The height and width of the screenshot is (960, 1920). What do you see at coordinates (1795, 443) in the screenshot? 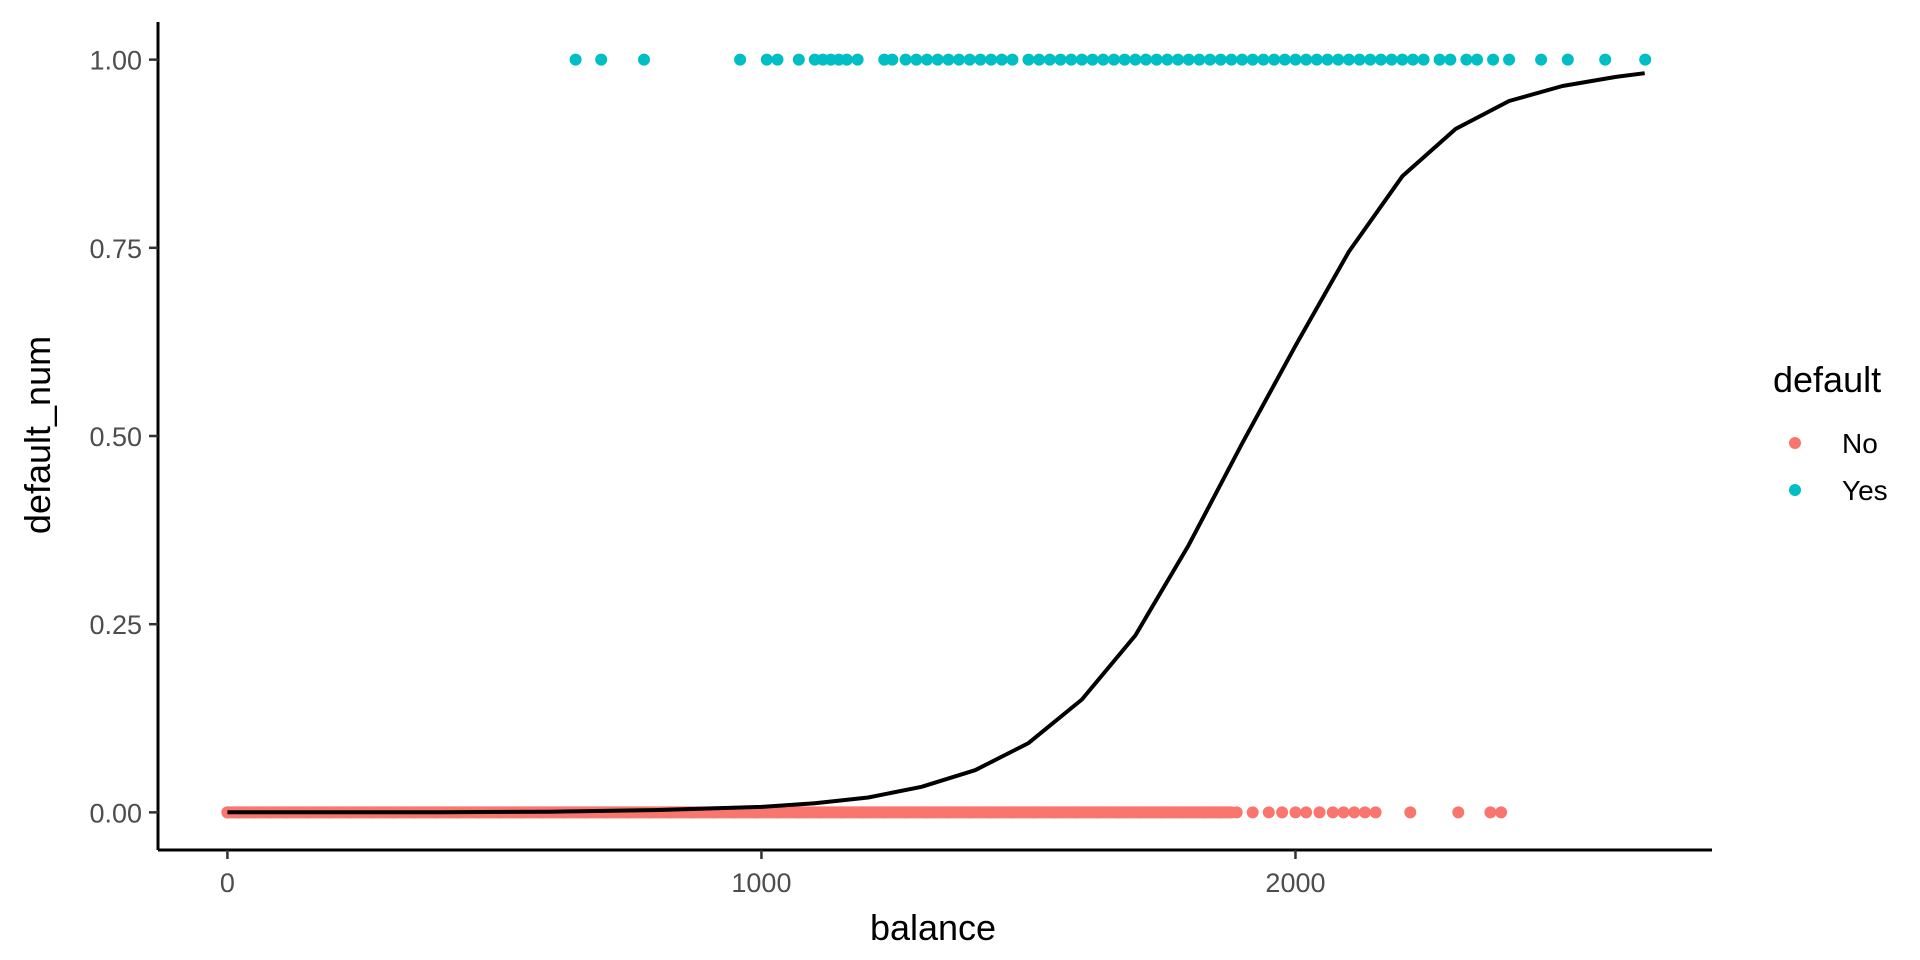
I see `legend-key-no` at bounding box center [1795, 443].